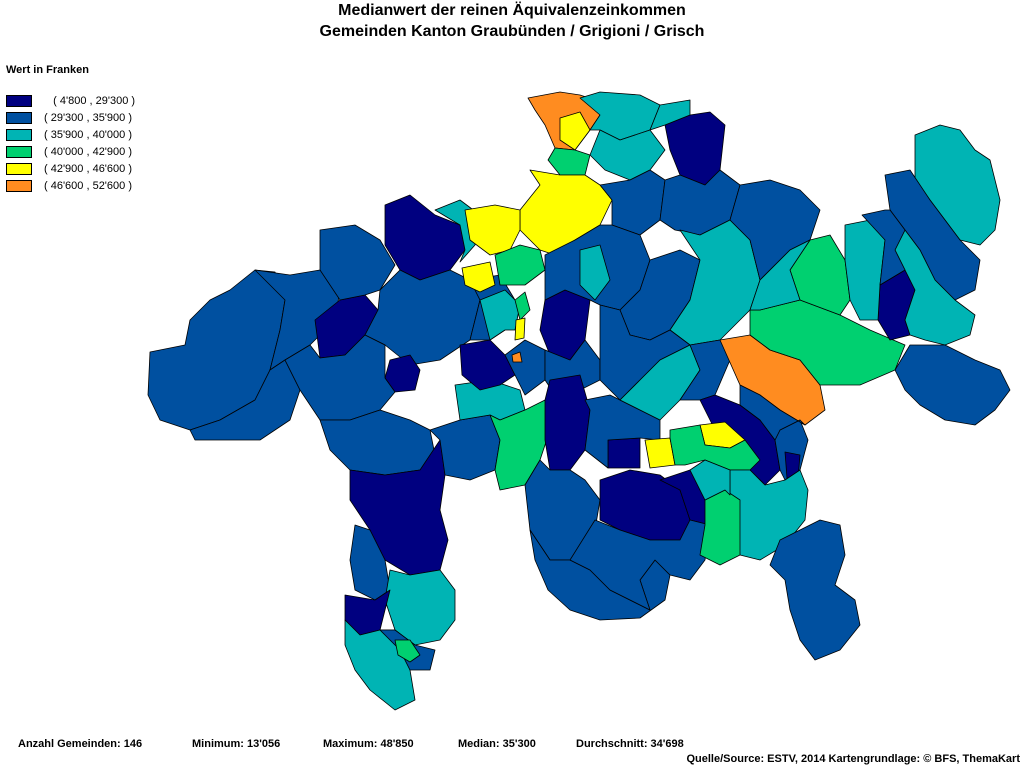 The image size is (1024, 768). Describe the element at coordinates (47, 70) in the screenshot. I see `legend-title: Wert in Franken` at that location.